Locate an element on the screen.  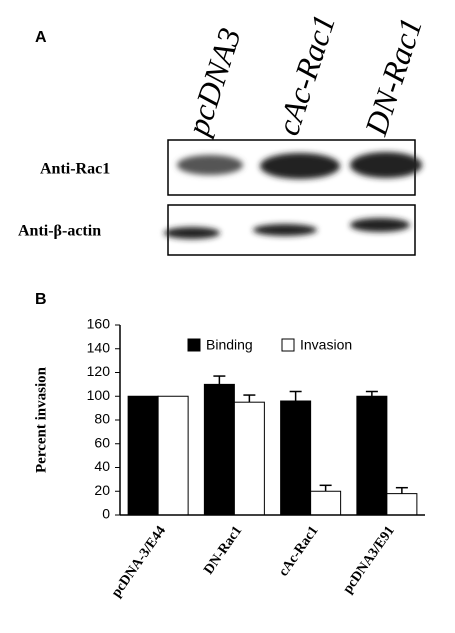
y-tick-label: 40 is located at coordinates (102, 466).